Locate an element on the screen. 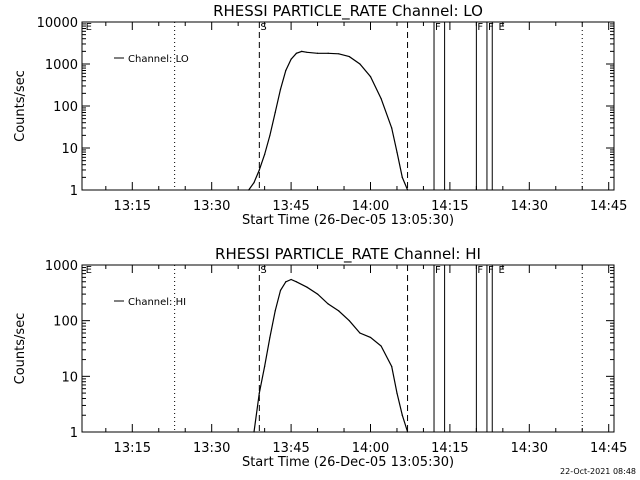 This screenshot has width=640, height=480. chart-title: RHESSI PARTICLE_RATE Channel: HI is located at coordinates (348, 254).